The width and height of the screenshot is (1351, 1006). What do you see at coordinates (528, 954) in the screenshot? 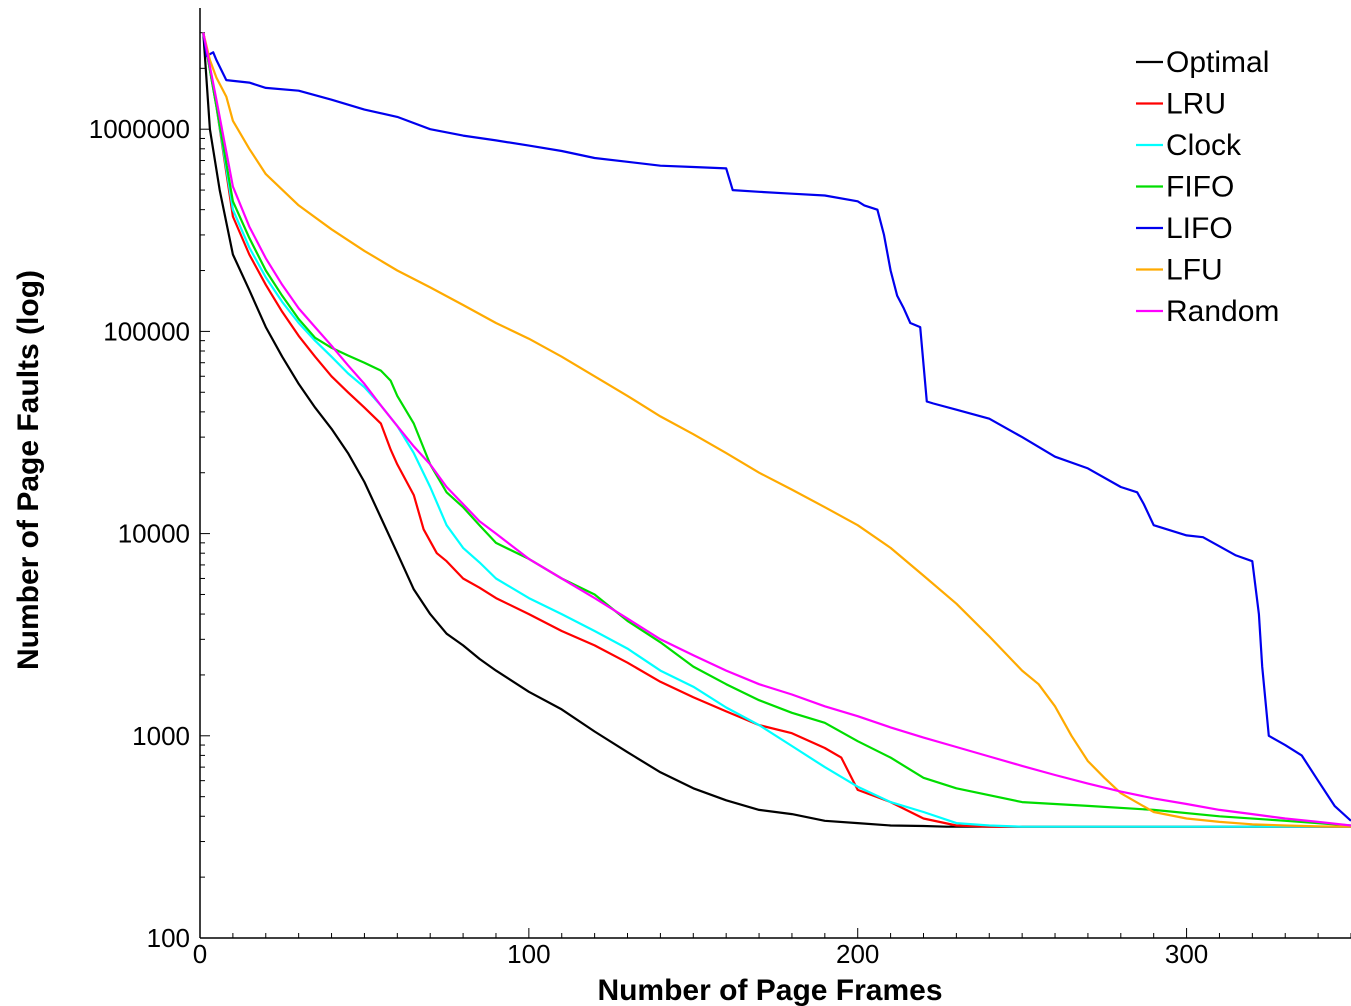
I see `x-tick-label: 100` at bounding box center [528, 954].